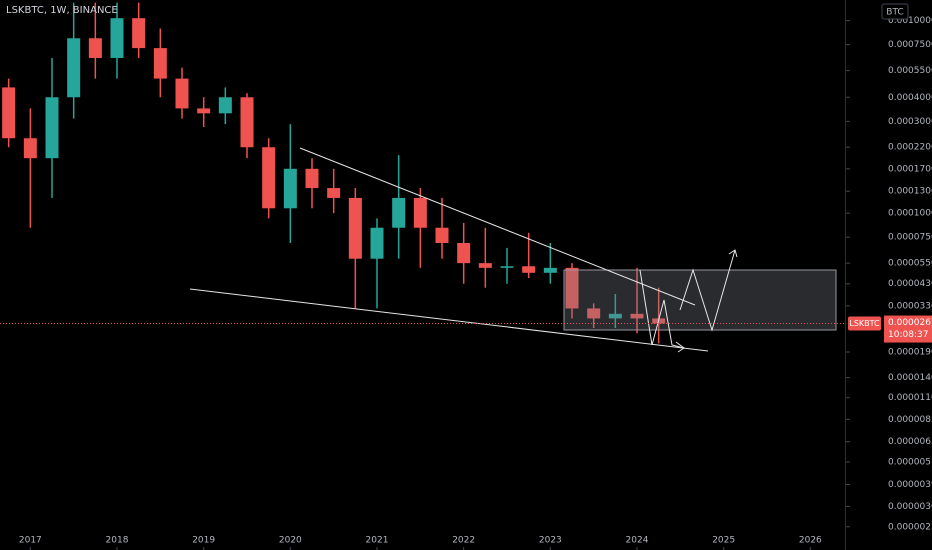 Image resolution: width=932 pixels, height=550 pixels. I want to click on countdown-label: 10:08:37, so click(908, 335).